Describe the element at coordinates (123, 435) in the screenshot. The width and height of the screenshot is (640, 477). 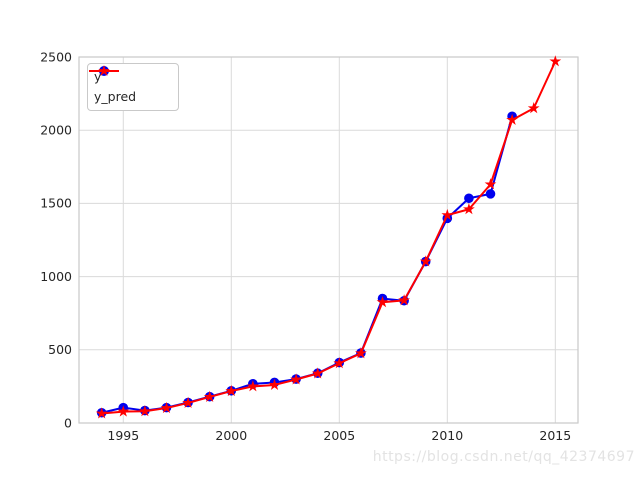
I see `x-tick-label: 1995` at that location.